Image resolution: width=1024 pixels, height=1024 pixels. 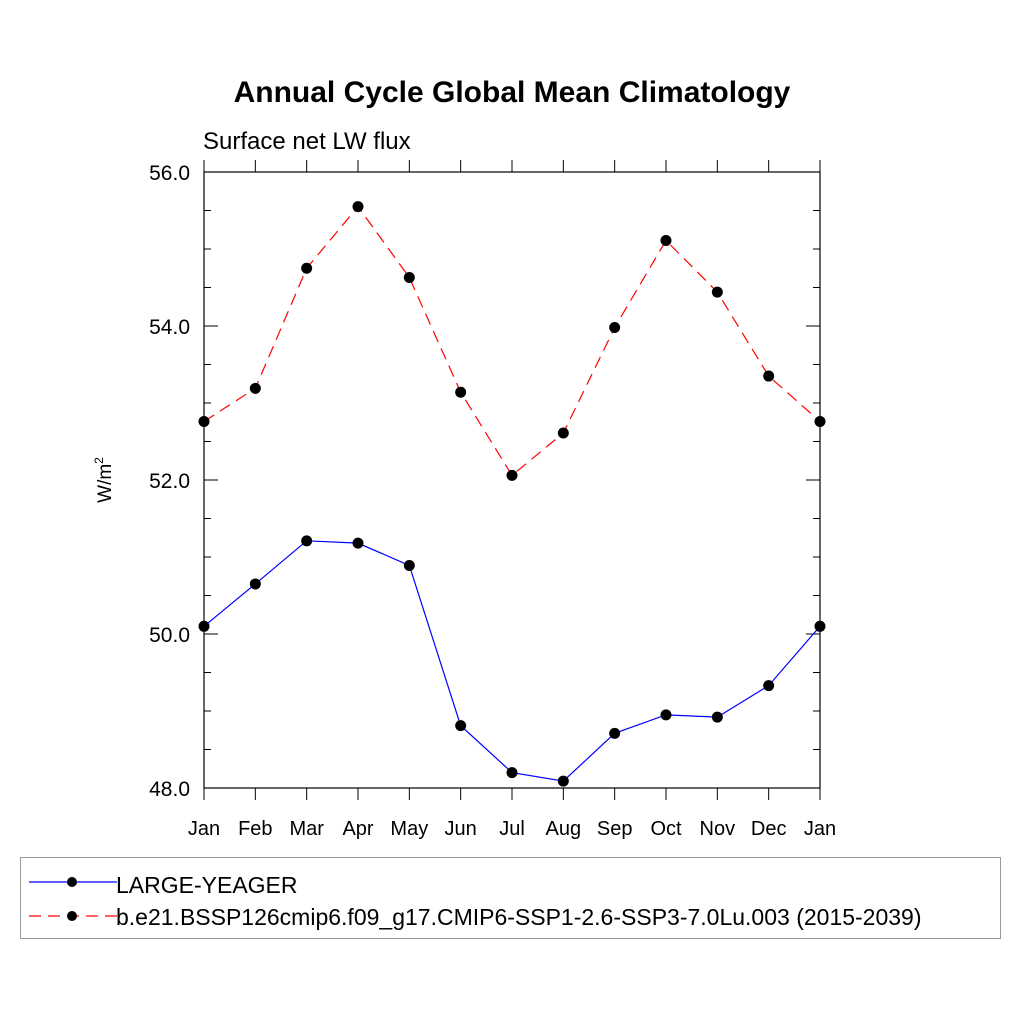 What do you see at coordinates (718, 829) in the screenshot?
I see `x-tick-label: Nov` at bounding box center [718, 829].